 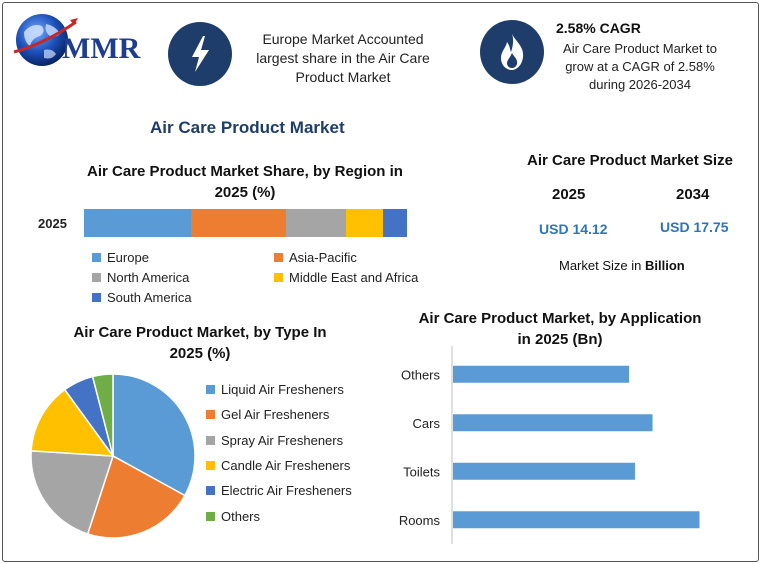 What do you see at coordinates (544, 471) in the screenshot?
I see `app-bar-toilets` at bounding box center [544, 471].